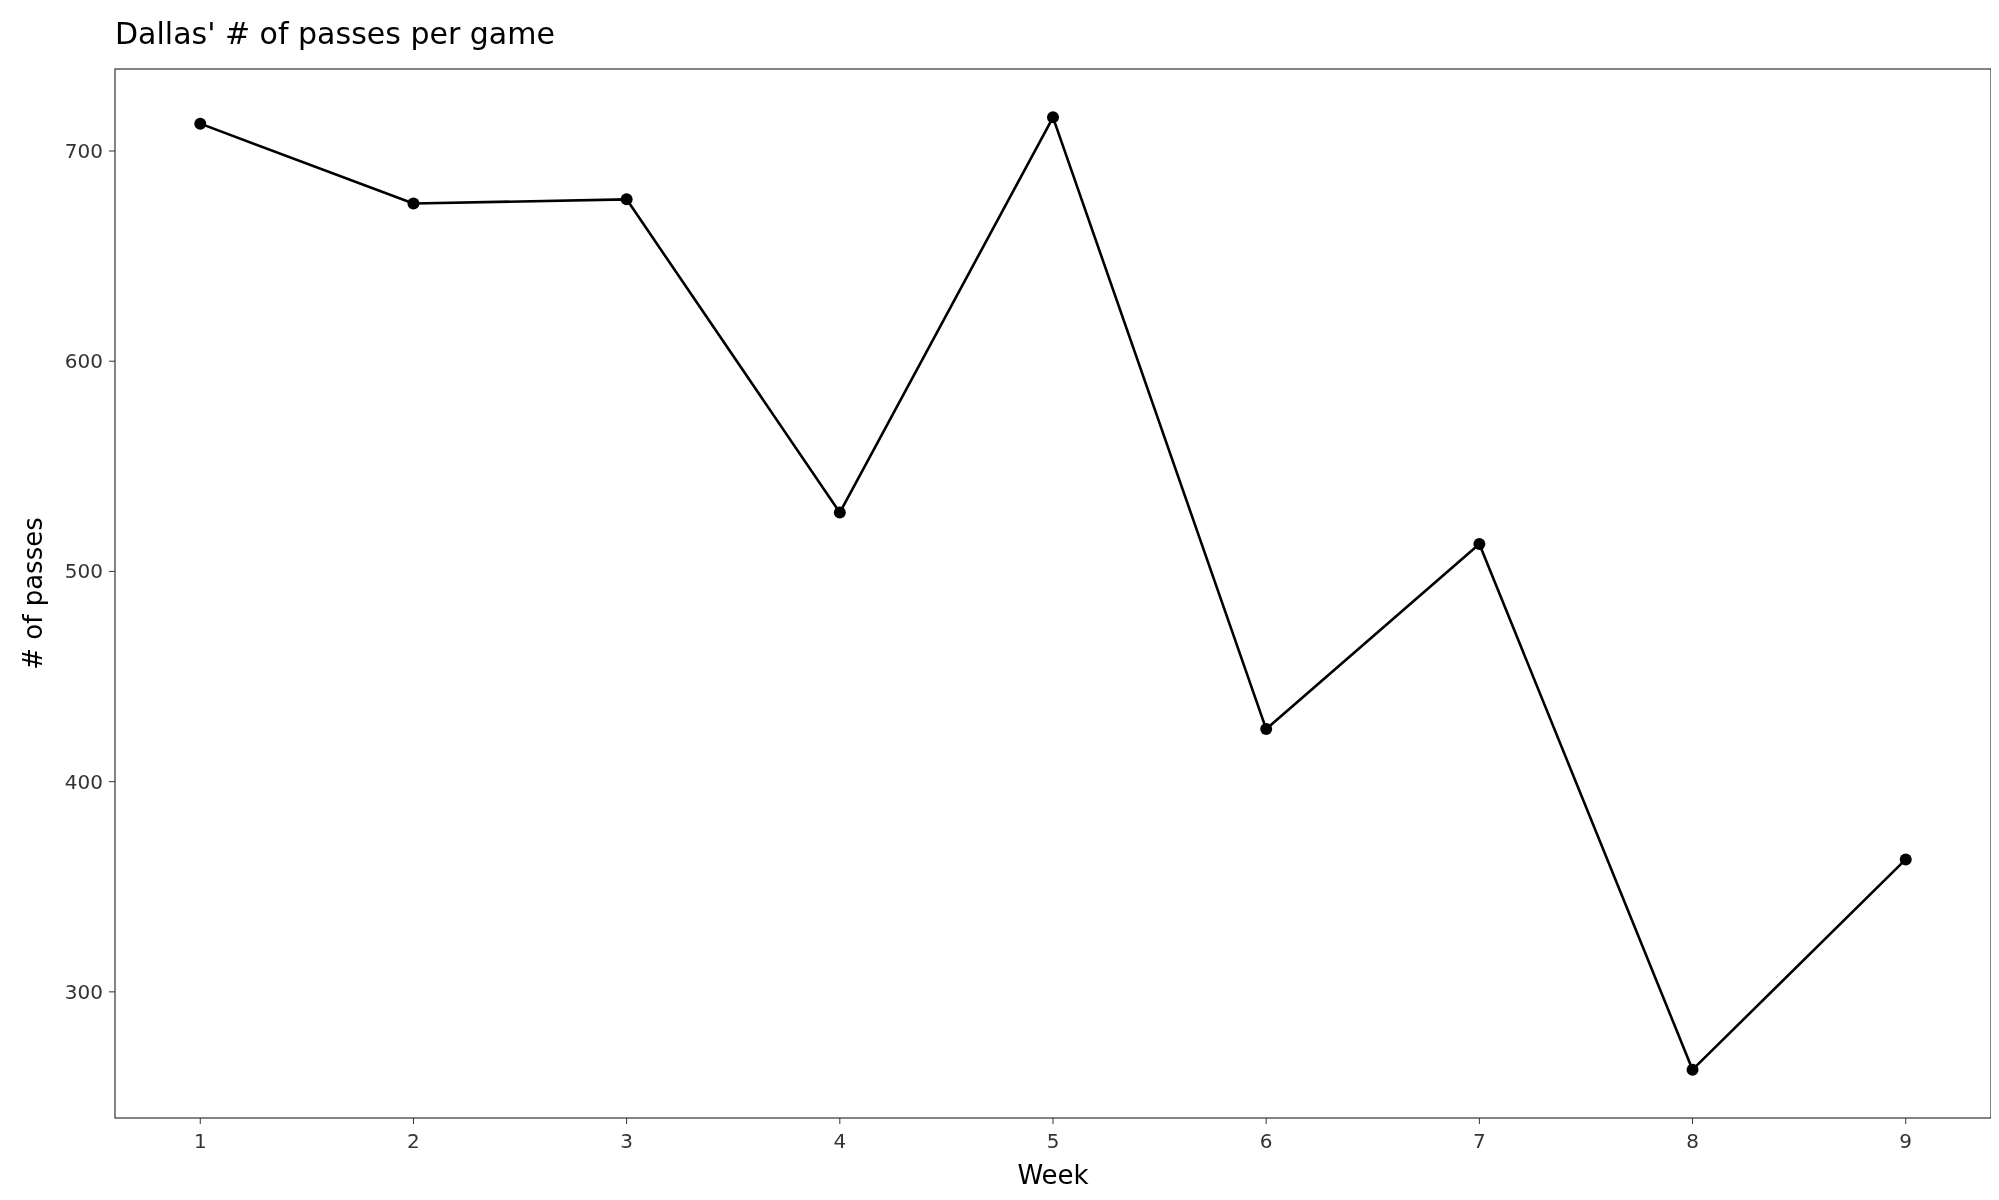 The width and height of the screenshot is (1999, 1200). I want to click on x-tick-label: 5, so click(1053, 1141).